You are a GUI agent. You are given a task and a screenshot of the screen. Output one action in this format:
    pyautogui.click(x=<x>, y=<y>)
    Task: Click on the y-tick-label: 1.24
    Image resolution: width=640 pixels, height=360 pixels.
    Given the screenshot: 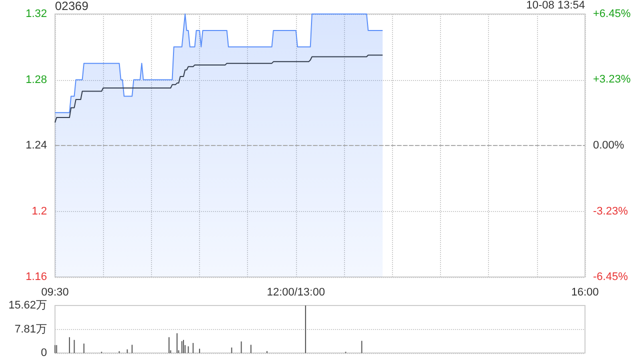 What is the action you would take?
    pyautogui.click(x=36, y=146)
    